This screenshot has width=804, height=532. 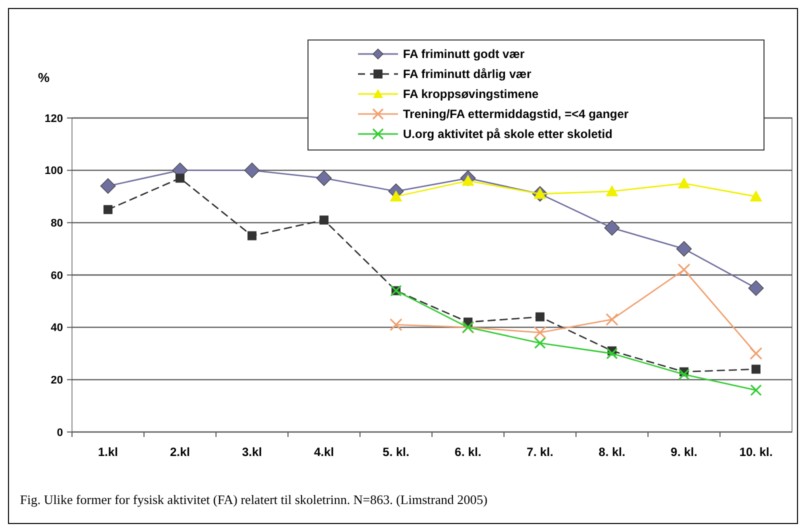 What do you see at coordinates (108, 452) in the screenshot?
I see `x-tick-label: 1.kl` at bounding box center [108, 452].